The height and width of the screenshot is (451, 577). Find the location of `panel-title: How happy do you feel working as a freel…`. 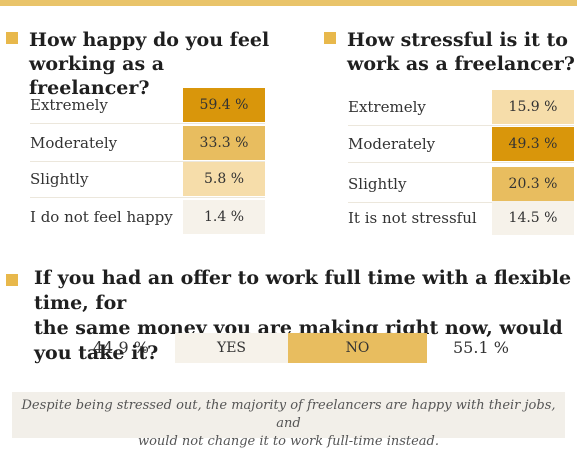

panel-title: How happy do you feel working as a freel… is located at coordinates (158, 64).